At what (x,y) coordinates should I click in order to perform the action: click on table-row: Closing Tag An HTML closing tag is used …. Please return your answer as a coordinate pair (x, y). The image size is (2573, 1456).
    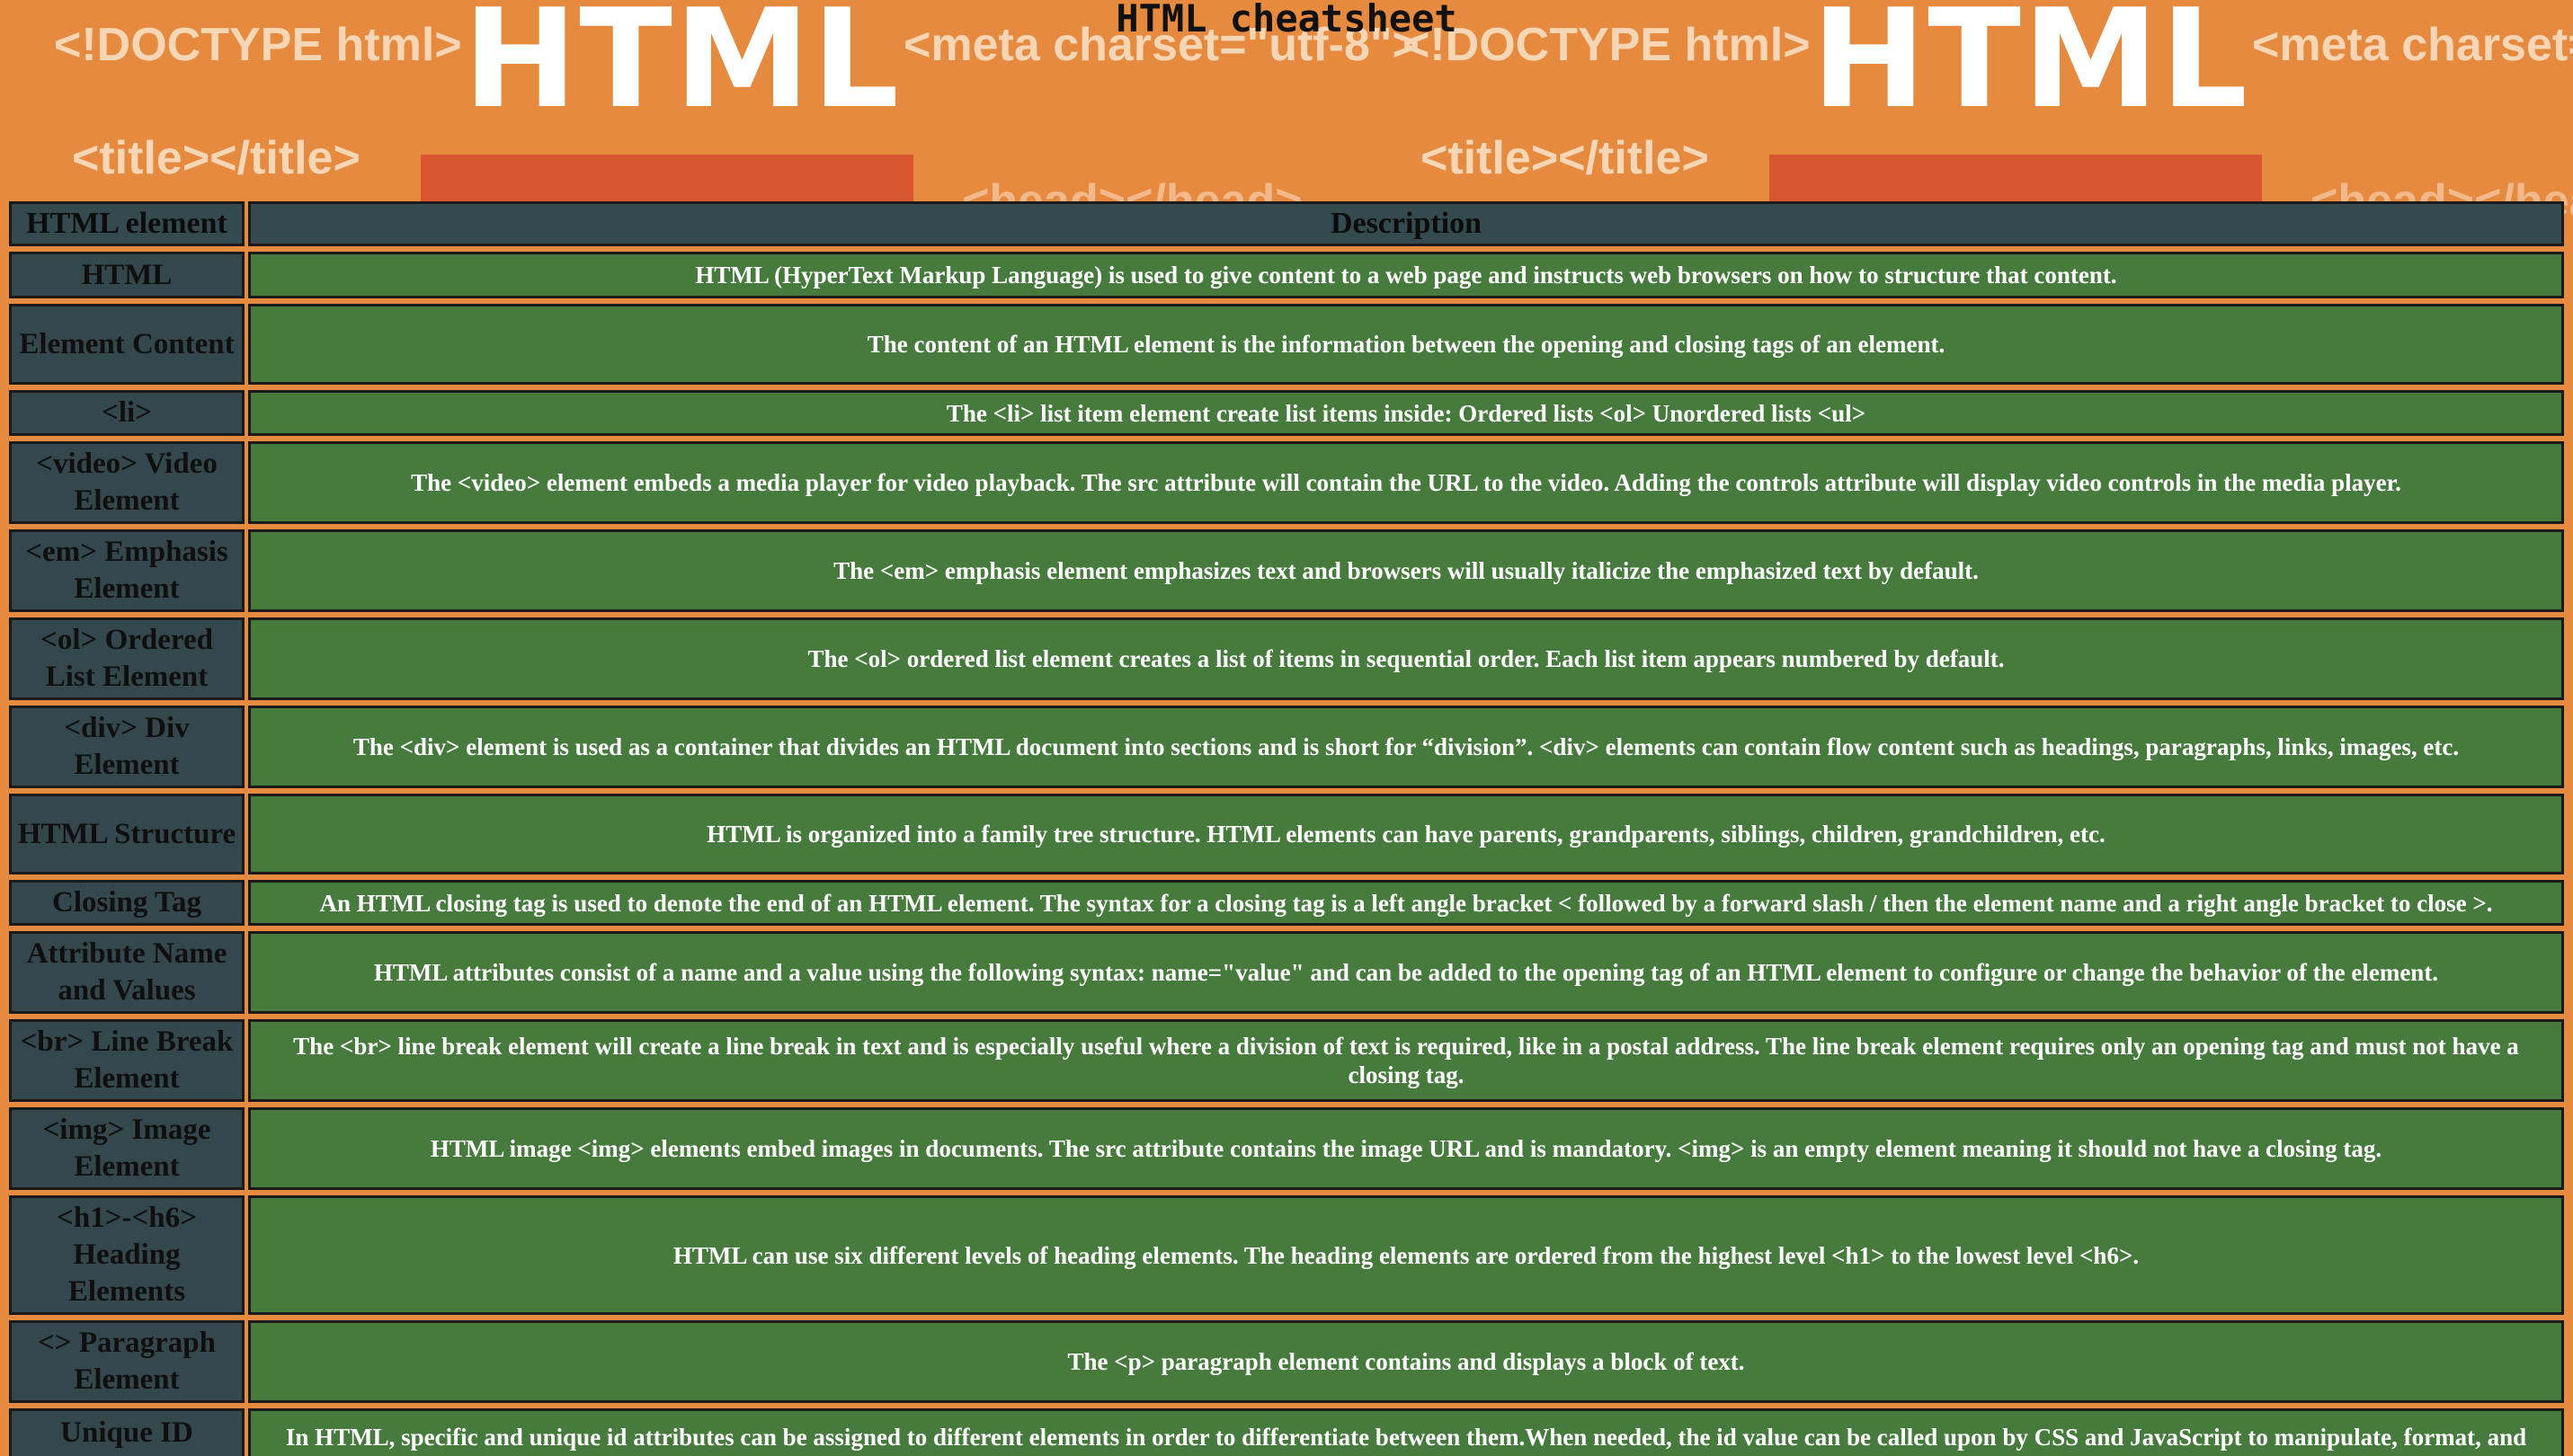
    Looking at the image, I should click on (1286, 903).